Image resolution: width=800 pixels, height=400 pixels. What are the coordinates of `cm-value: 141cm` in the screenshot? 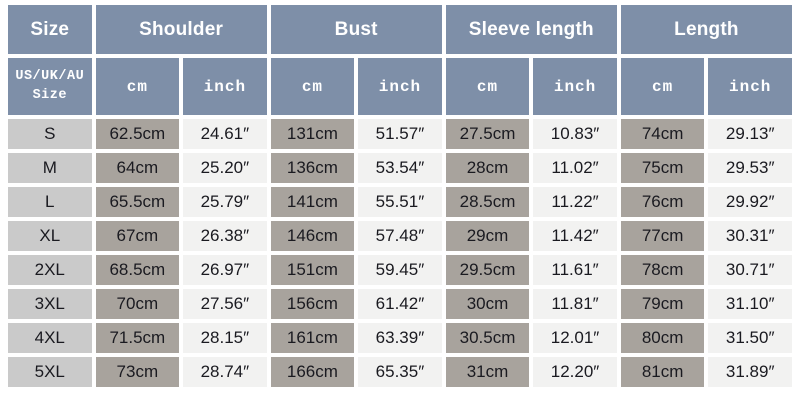 It's located at (312, 202).